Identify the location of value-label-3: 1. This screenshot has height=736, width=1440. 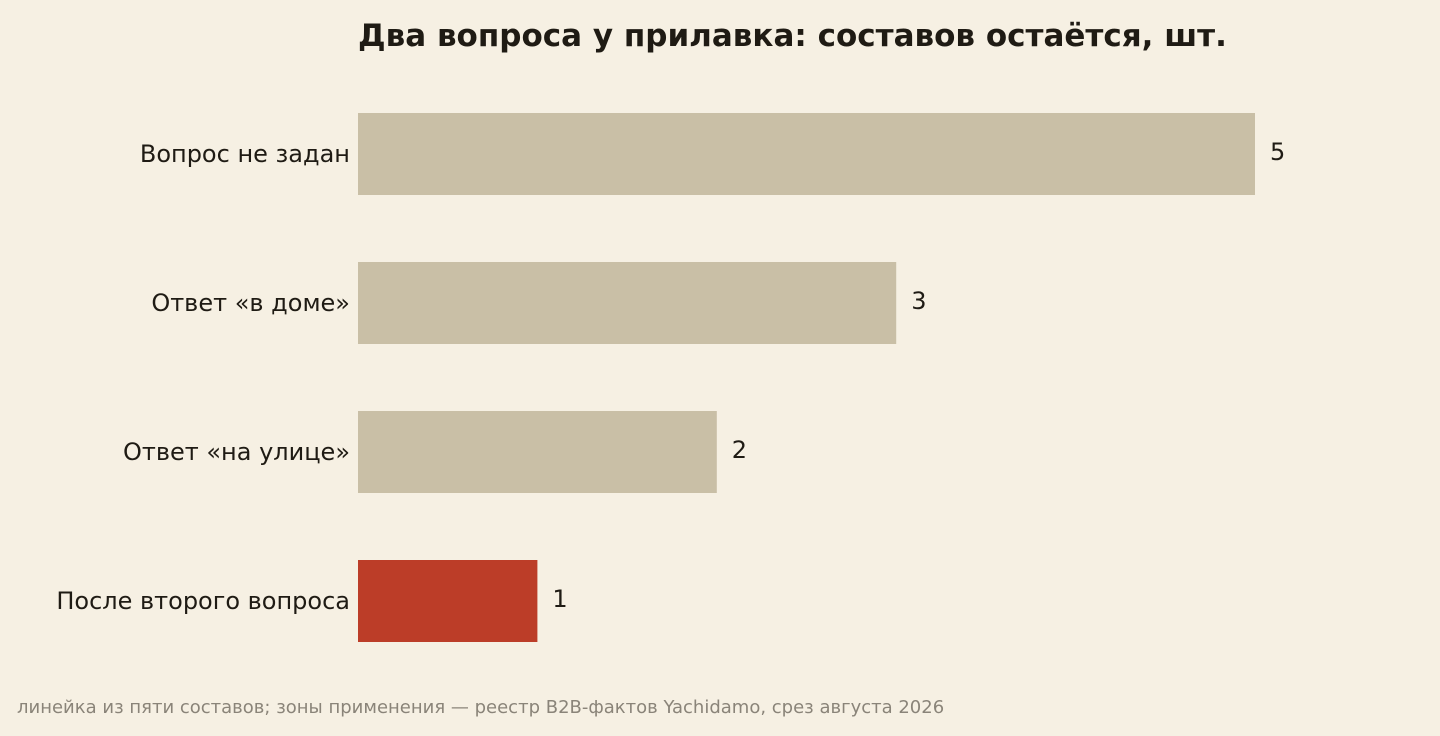
(559, 599).